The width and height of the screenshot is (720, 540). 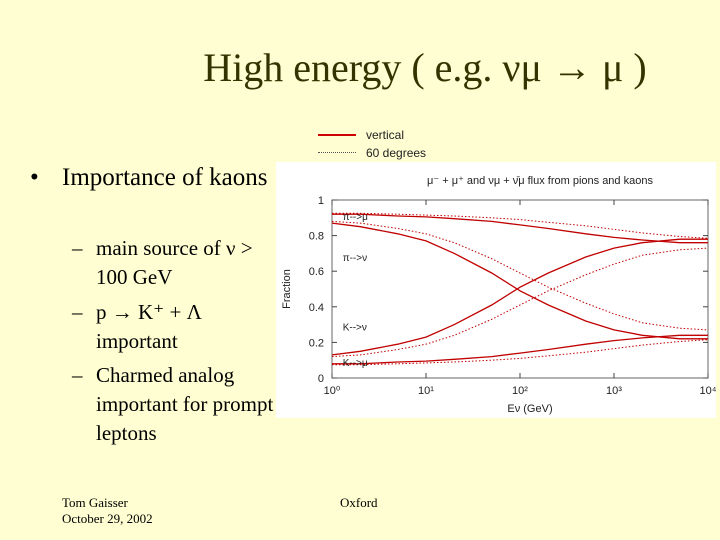 I want to click on footer-author-block: Tom Gaisser October 29, 2002, so click(x=107, y=511).